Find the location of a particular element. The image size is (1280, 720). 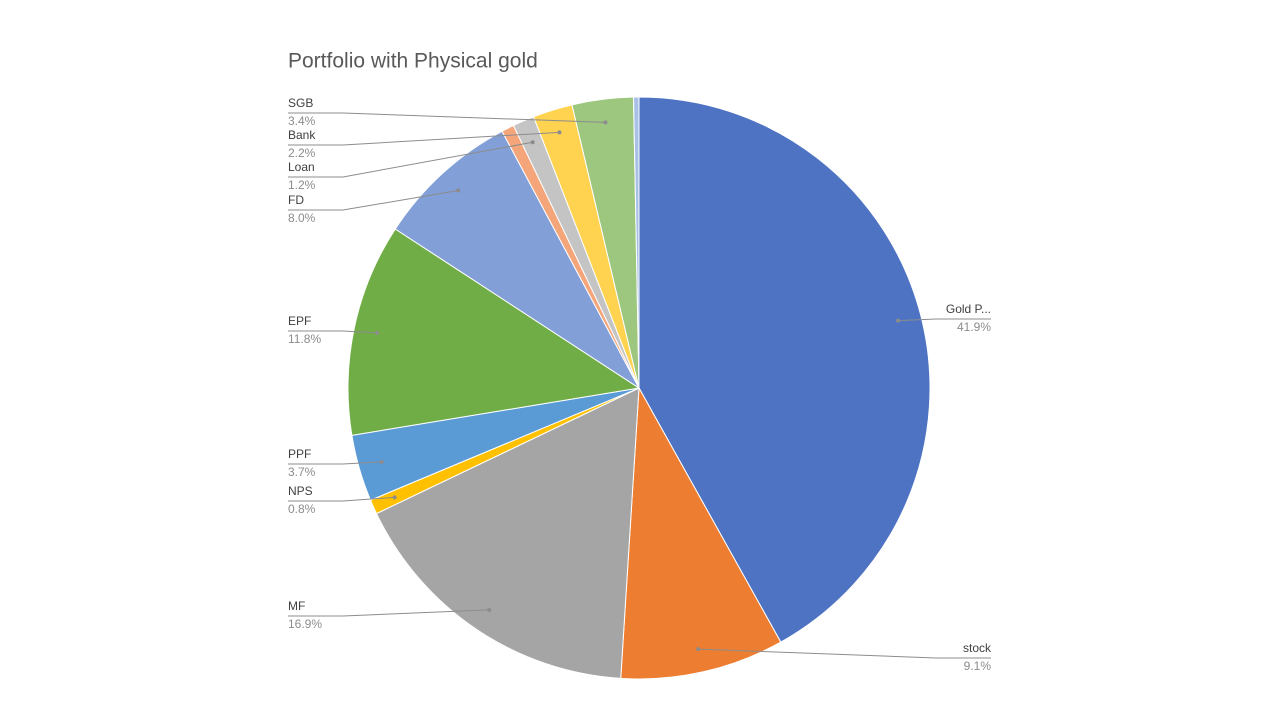

category-label: Loan is located at coordinates (301, 167).